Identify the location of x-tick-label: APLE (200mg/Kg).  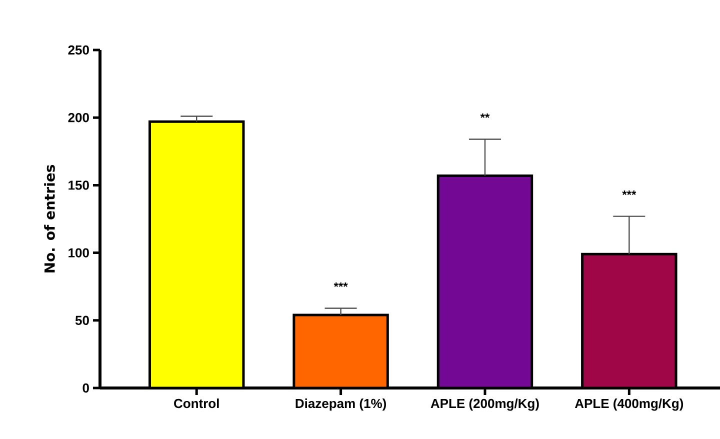
(484, 404).